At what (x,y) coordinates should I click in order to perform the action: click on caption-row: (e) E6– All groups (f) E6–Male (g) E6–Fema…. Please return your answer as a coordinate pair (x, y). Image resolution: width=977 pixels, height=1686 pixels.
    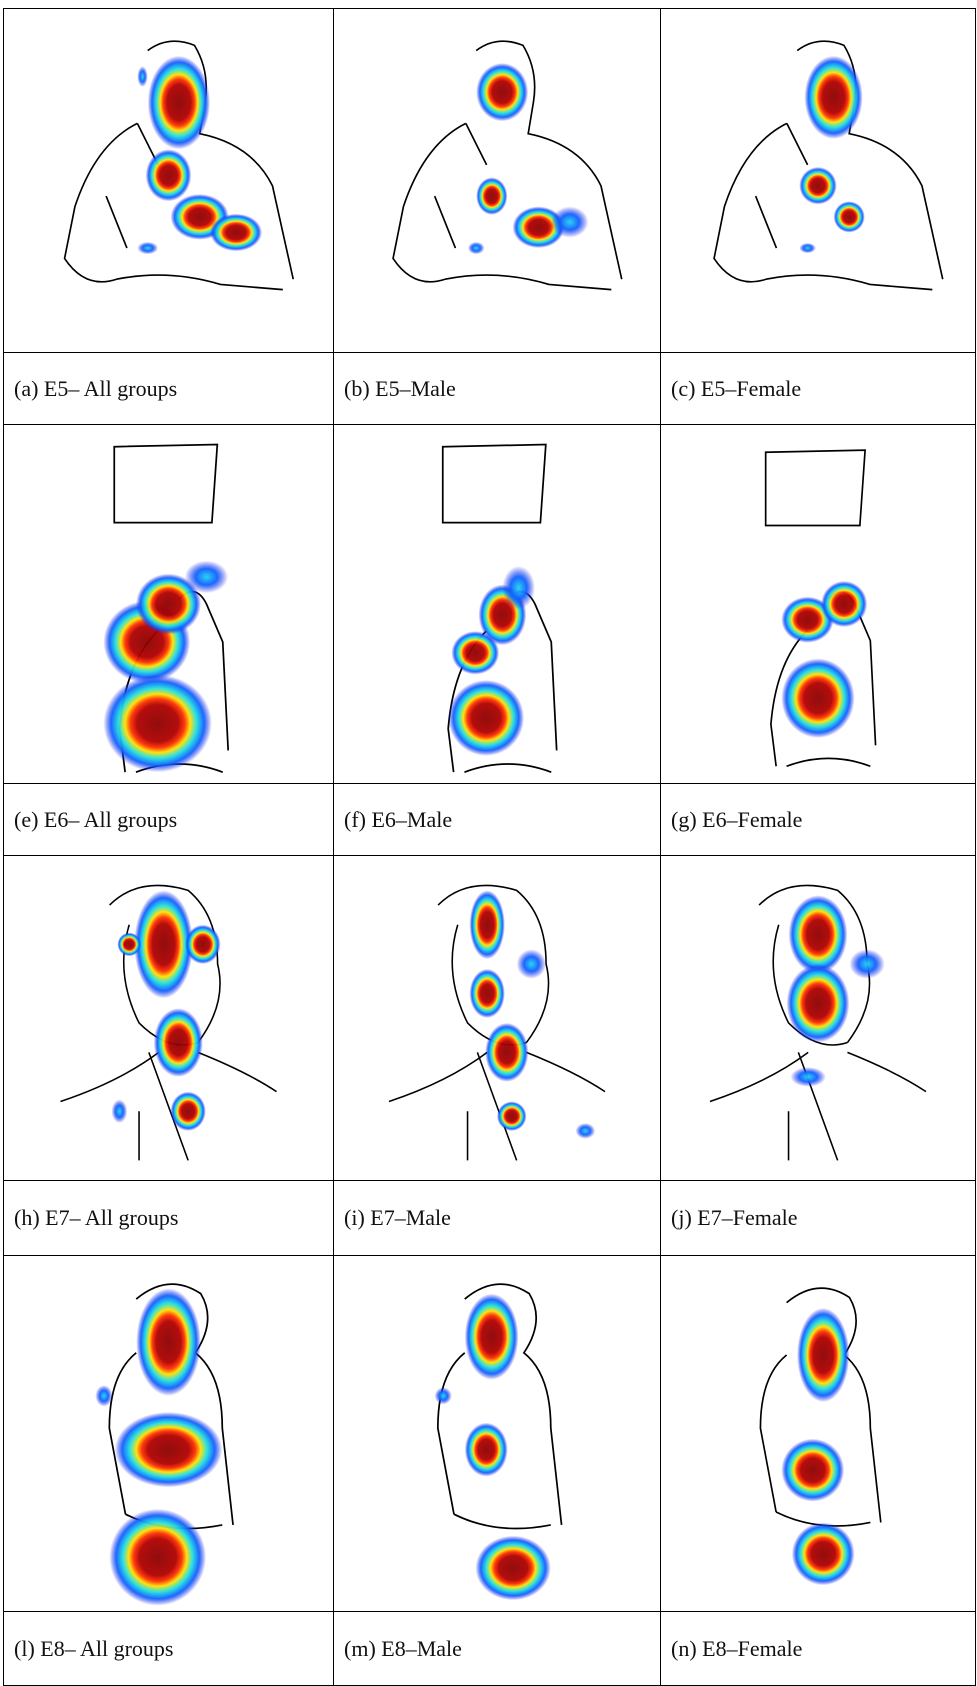
    Looking at the image, I should click on (489, 819).